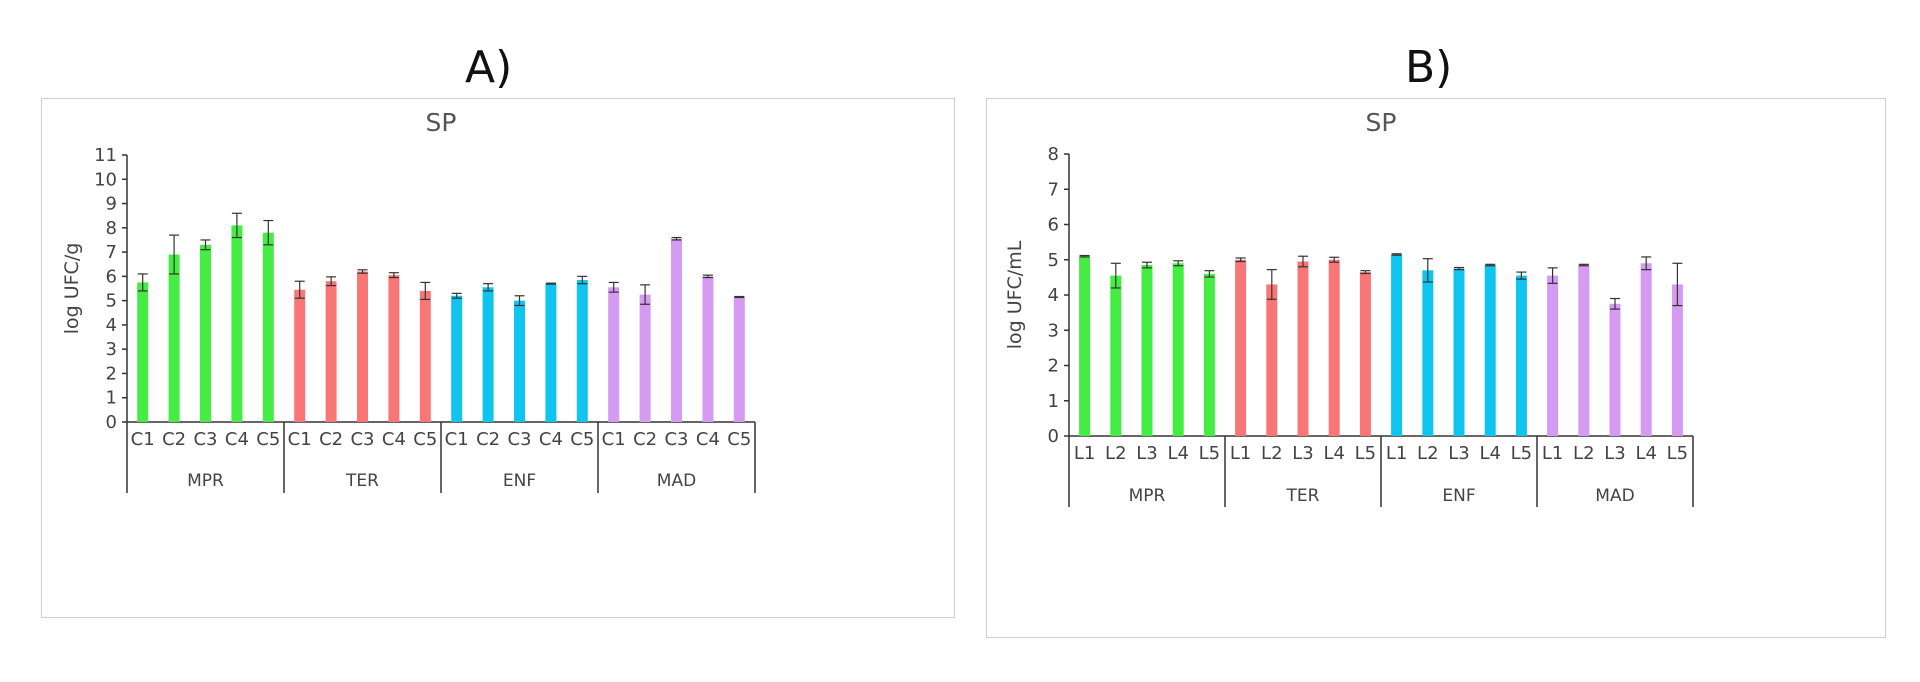 The image size is (1920, 682). I want to click on bar-ter-c3, so click(362, 346).